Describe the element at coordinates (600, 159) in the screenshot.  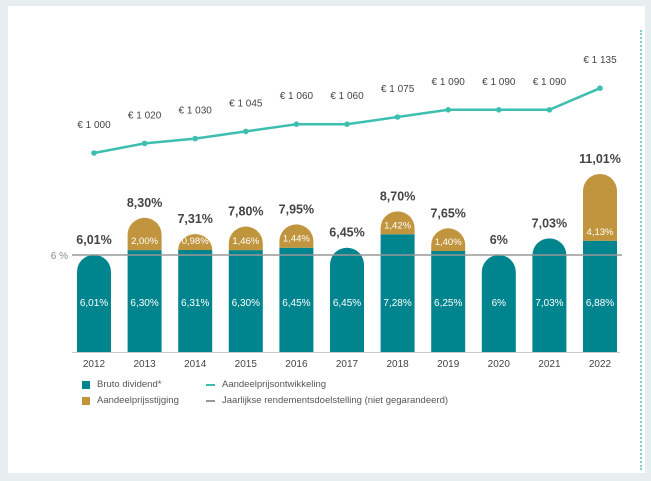
I see `total-label: 11,01%` at that location.